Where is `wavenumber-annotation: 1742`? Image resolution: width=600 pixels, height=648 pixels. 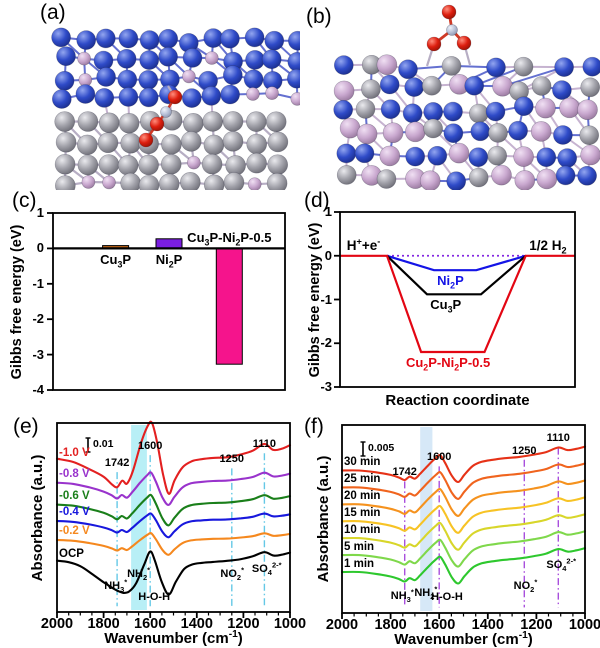
wavenumber-annotation: 1742 is located at coordinates (404, 472).